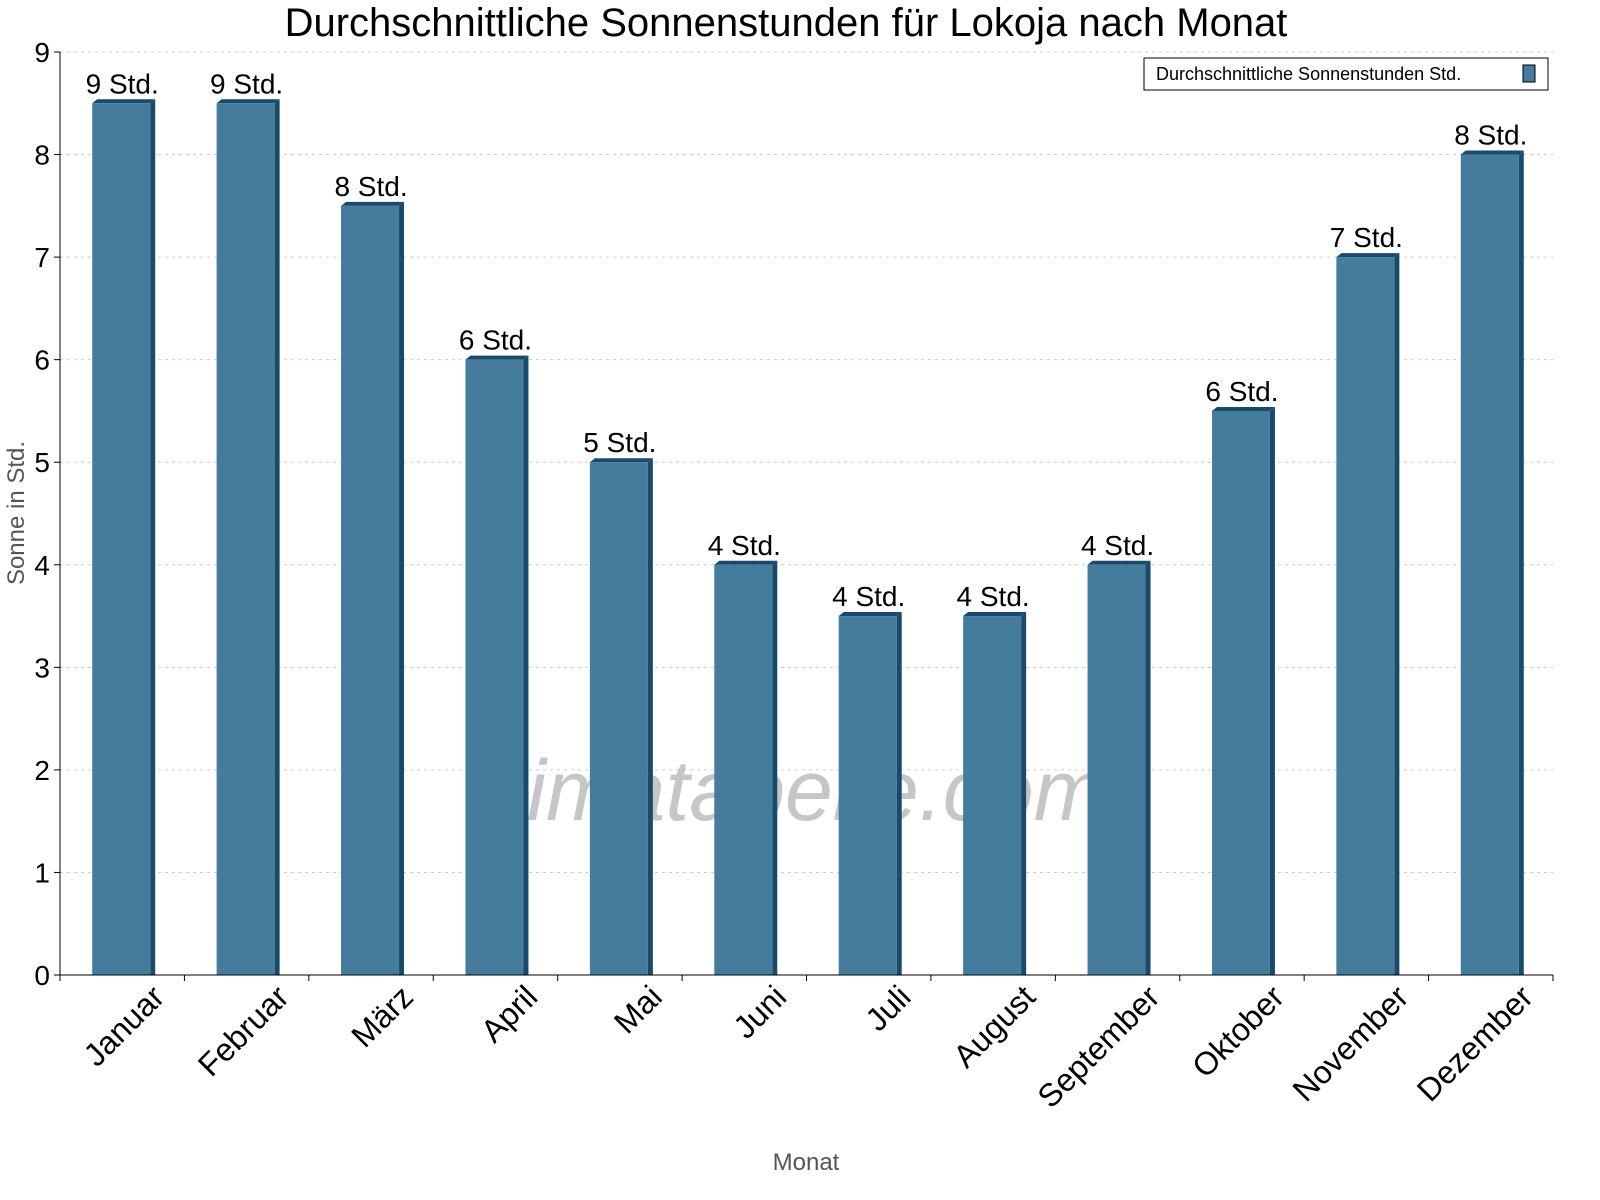 The image size is (1600, 1200). I want to click on x-tick-label: Juli, so click(887, 1007).